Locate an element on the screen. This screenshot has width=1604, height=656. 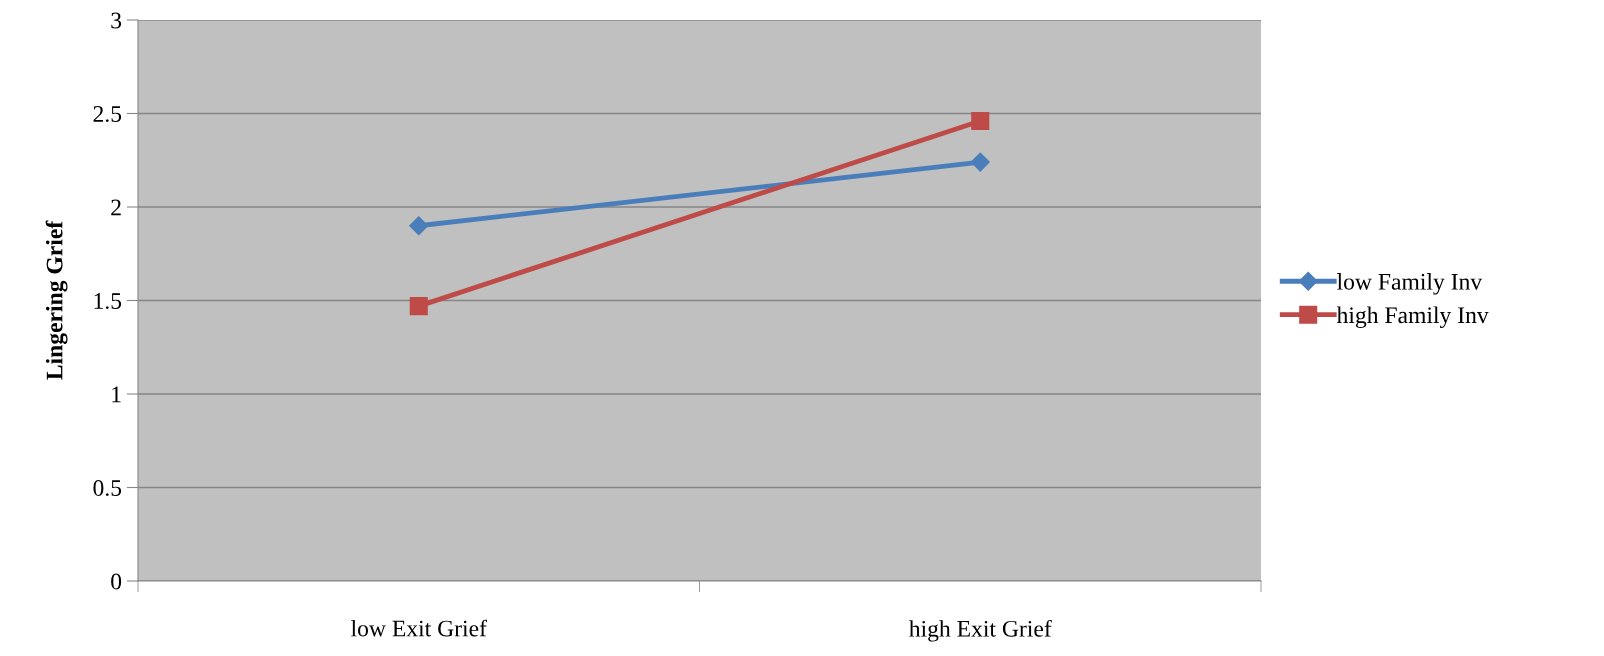
y-axis-title: Lingering Grief is located at coordinates (56, 300).